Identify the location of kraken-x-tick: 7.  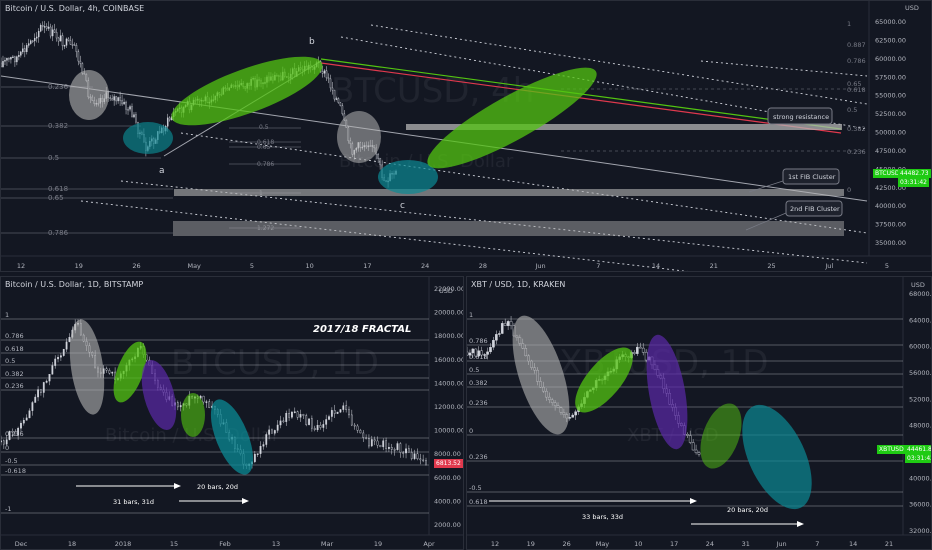
(817, 544).